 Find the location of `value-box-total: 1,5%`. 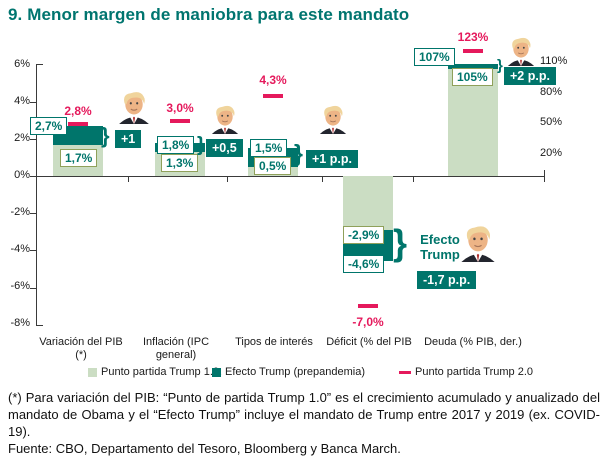

value-box-total: 1,5% is located at coordinates (269, 148).